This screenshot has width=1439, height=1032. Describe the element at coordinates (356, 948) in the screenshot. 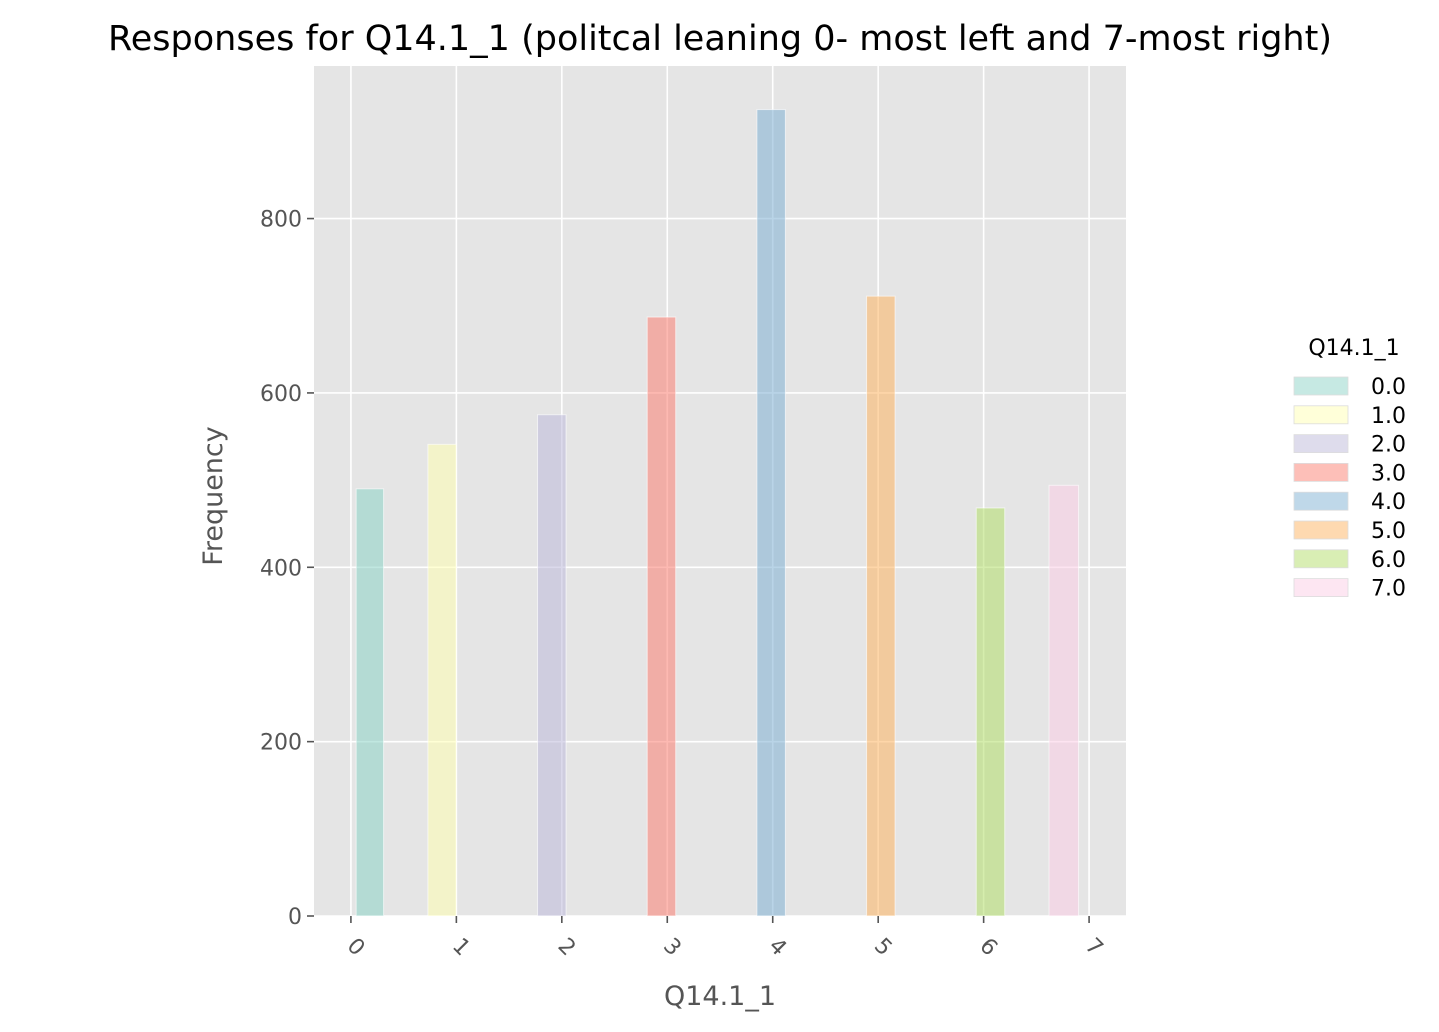

I see `x-tick-label: 0` at that location.